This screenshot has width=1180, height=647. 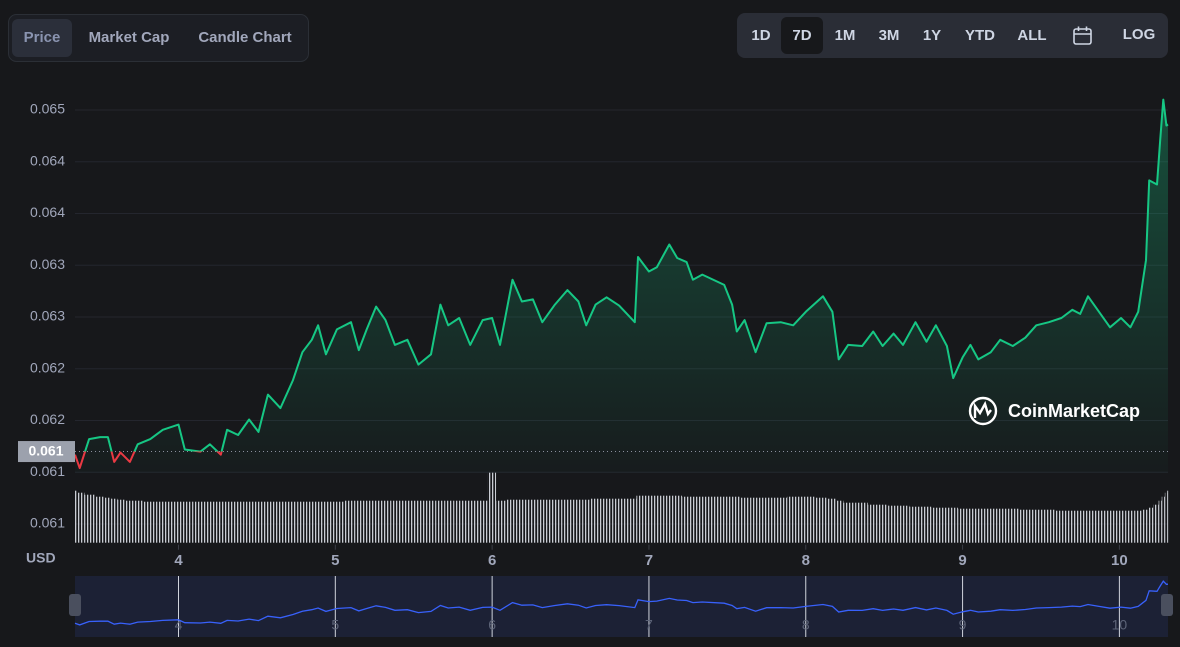 What do you see at coordinates (41, 558) in the screenshot?
I see `currency-label: USD` at bounding box center [41, 558].